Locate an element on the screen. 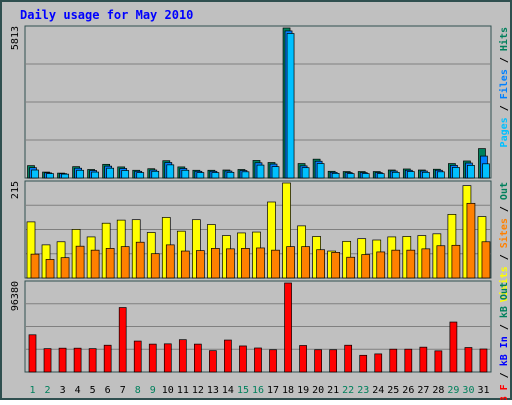 The height and width of the screenshot is (405, 512). x-tick-label: 19 is located at coordinates (303, 390).